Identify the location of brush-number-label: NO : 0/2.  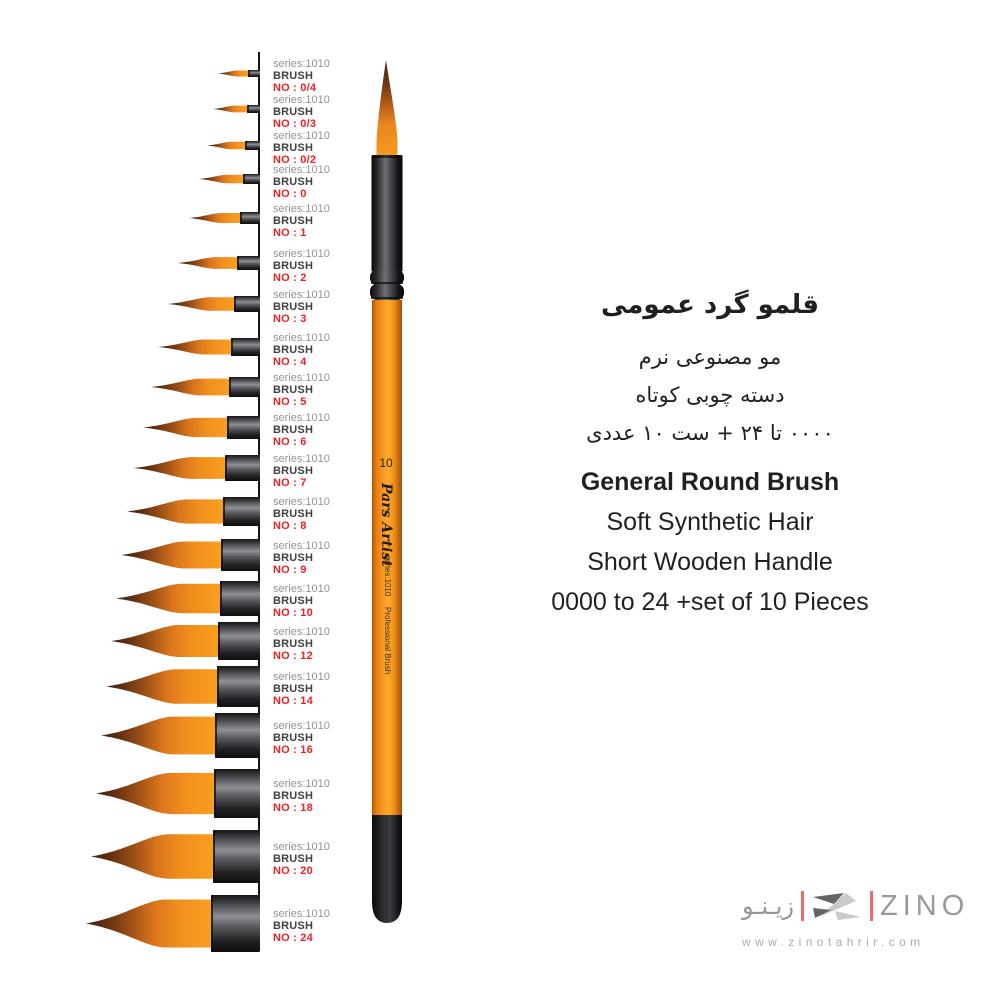
(295, 160).